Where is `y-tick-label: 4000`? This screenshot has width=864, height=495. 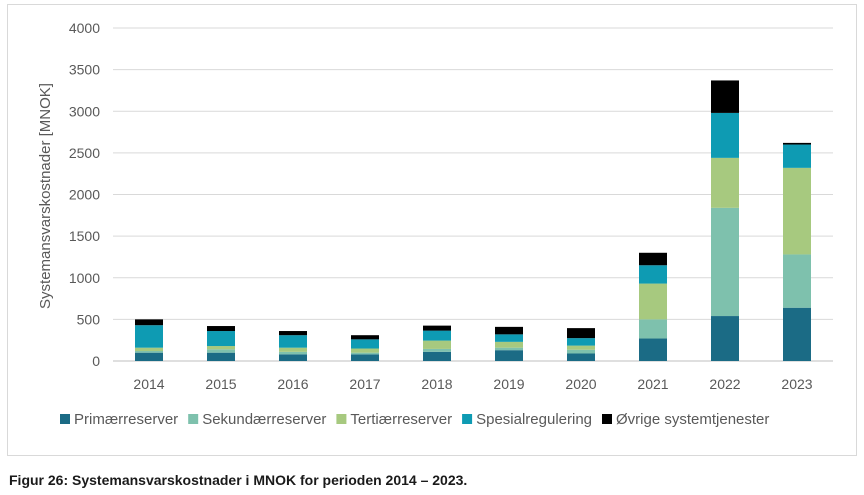 y-tick-label: 4000 is located at coordinates (84, 28).